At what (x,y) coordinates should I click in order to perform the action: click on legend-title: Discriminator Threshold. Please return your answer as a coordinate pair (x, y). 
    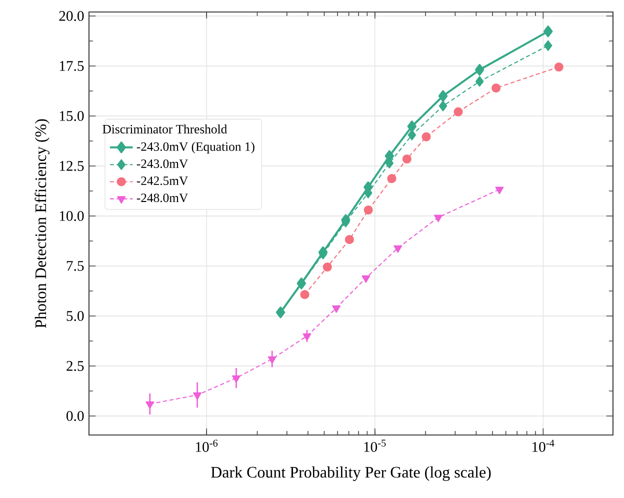
    Looking at the image, I should click on (164, 129).